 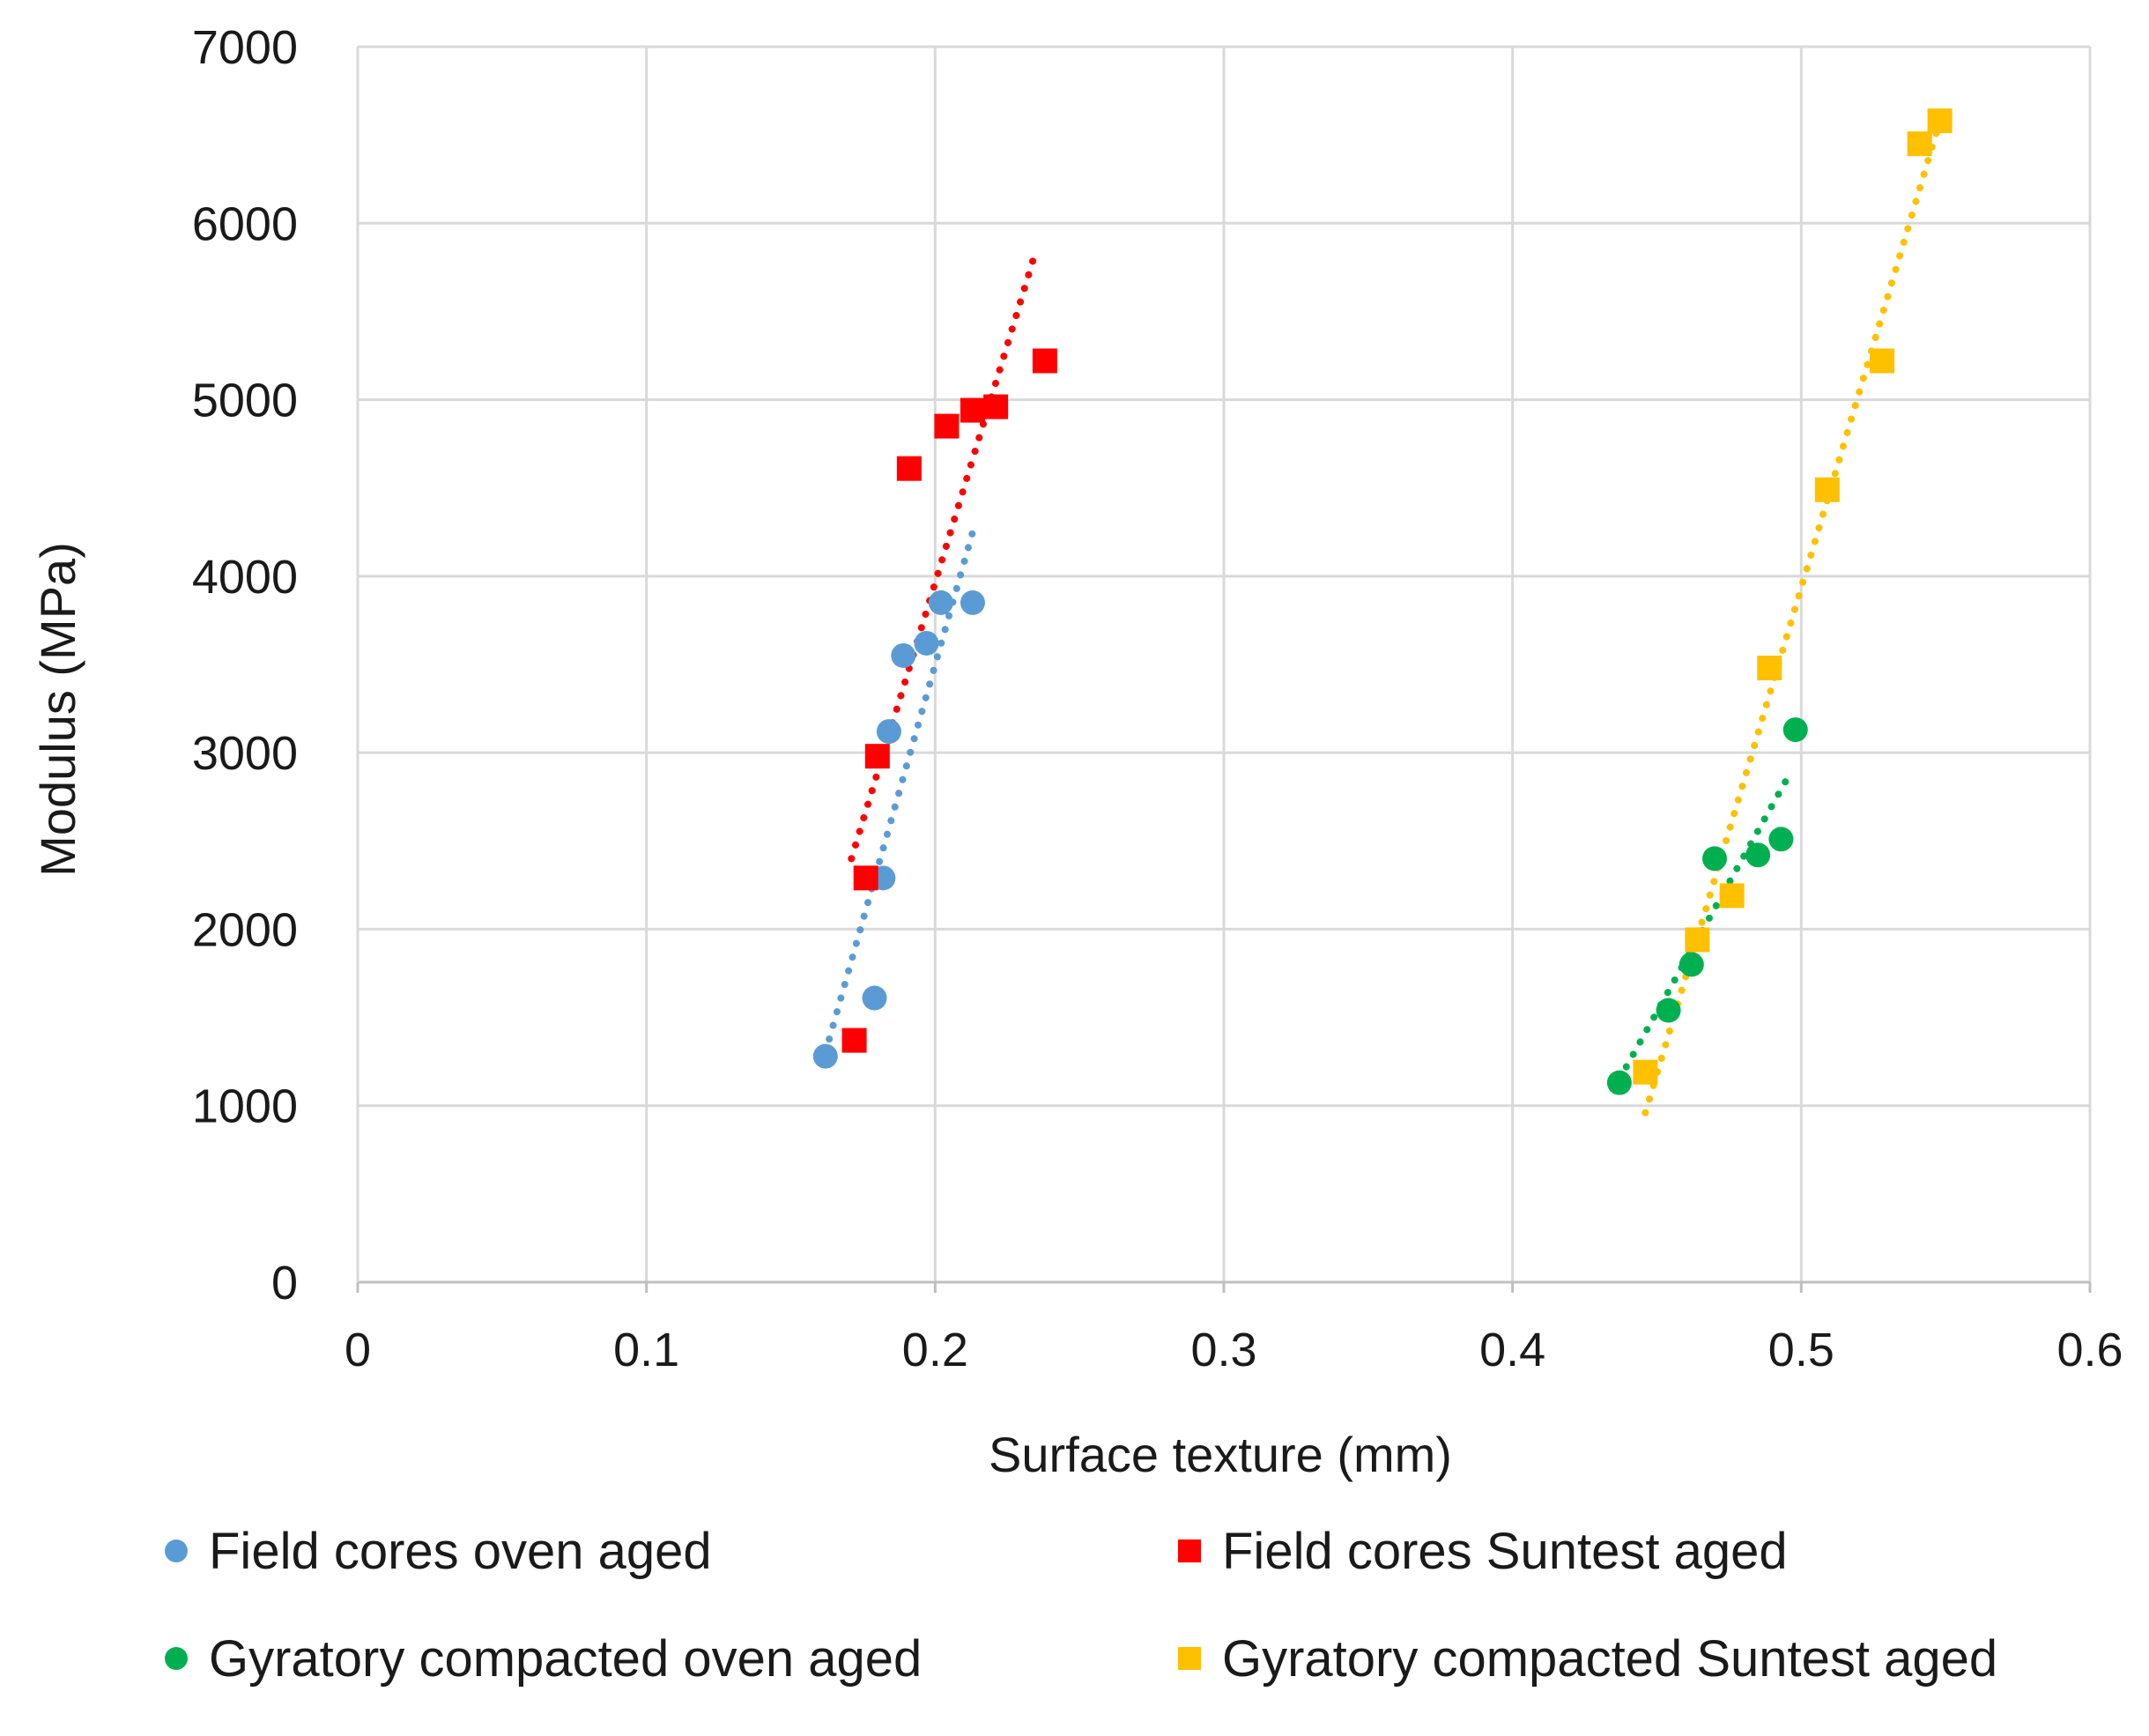 I want to click on x-tick-label: 0.2, so click(x=935, y=1350).